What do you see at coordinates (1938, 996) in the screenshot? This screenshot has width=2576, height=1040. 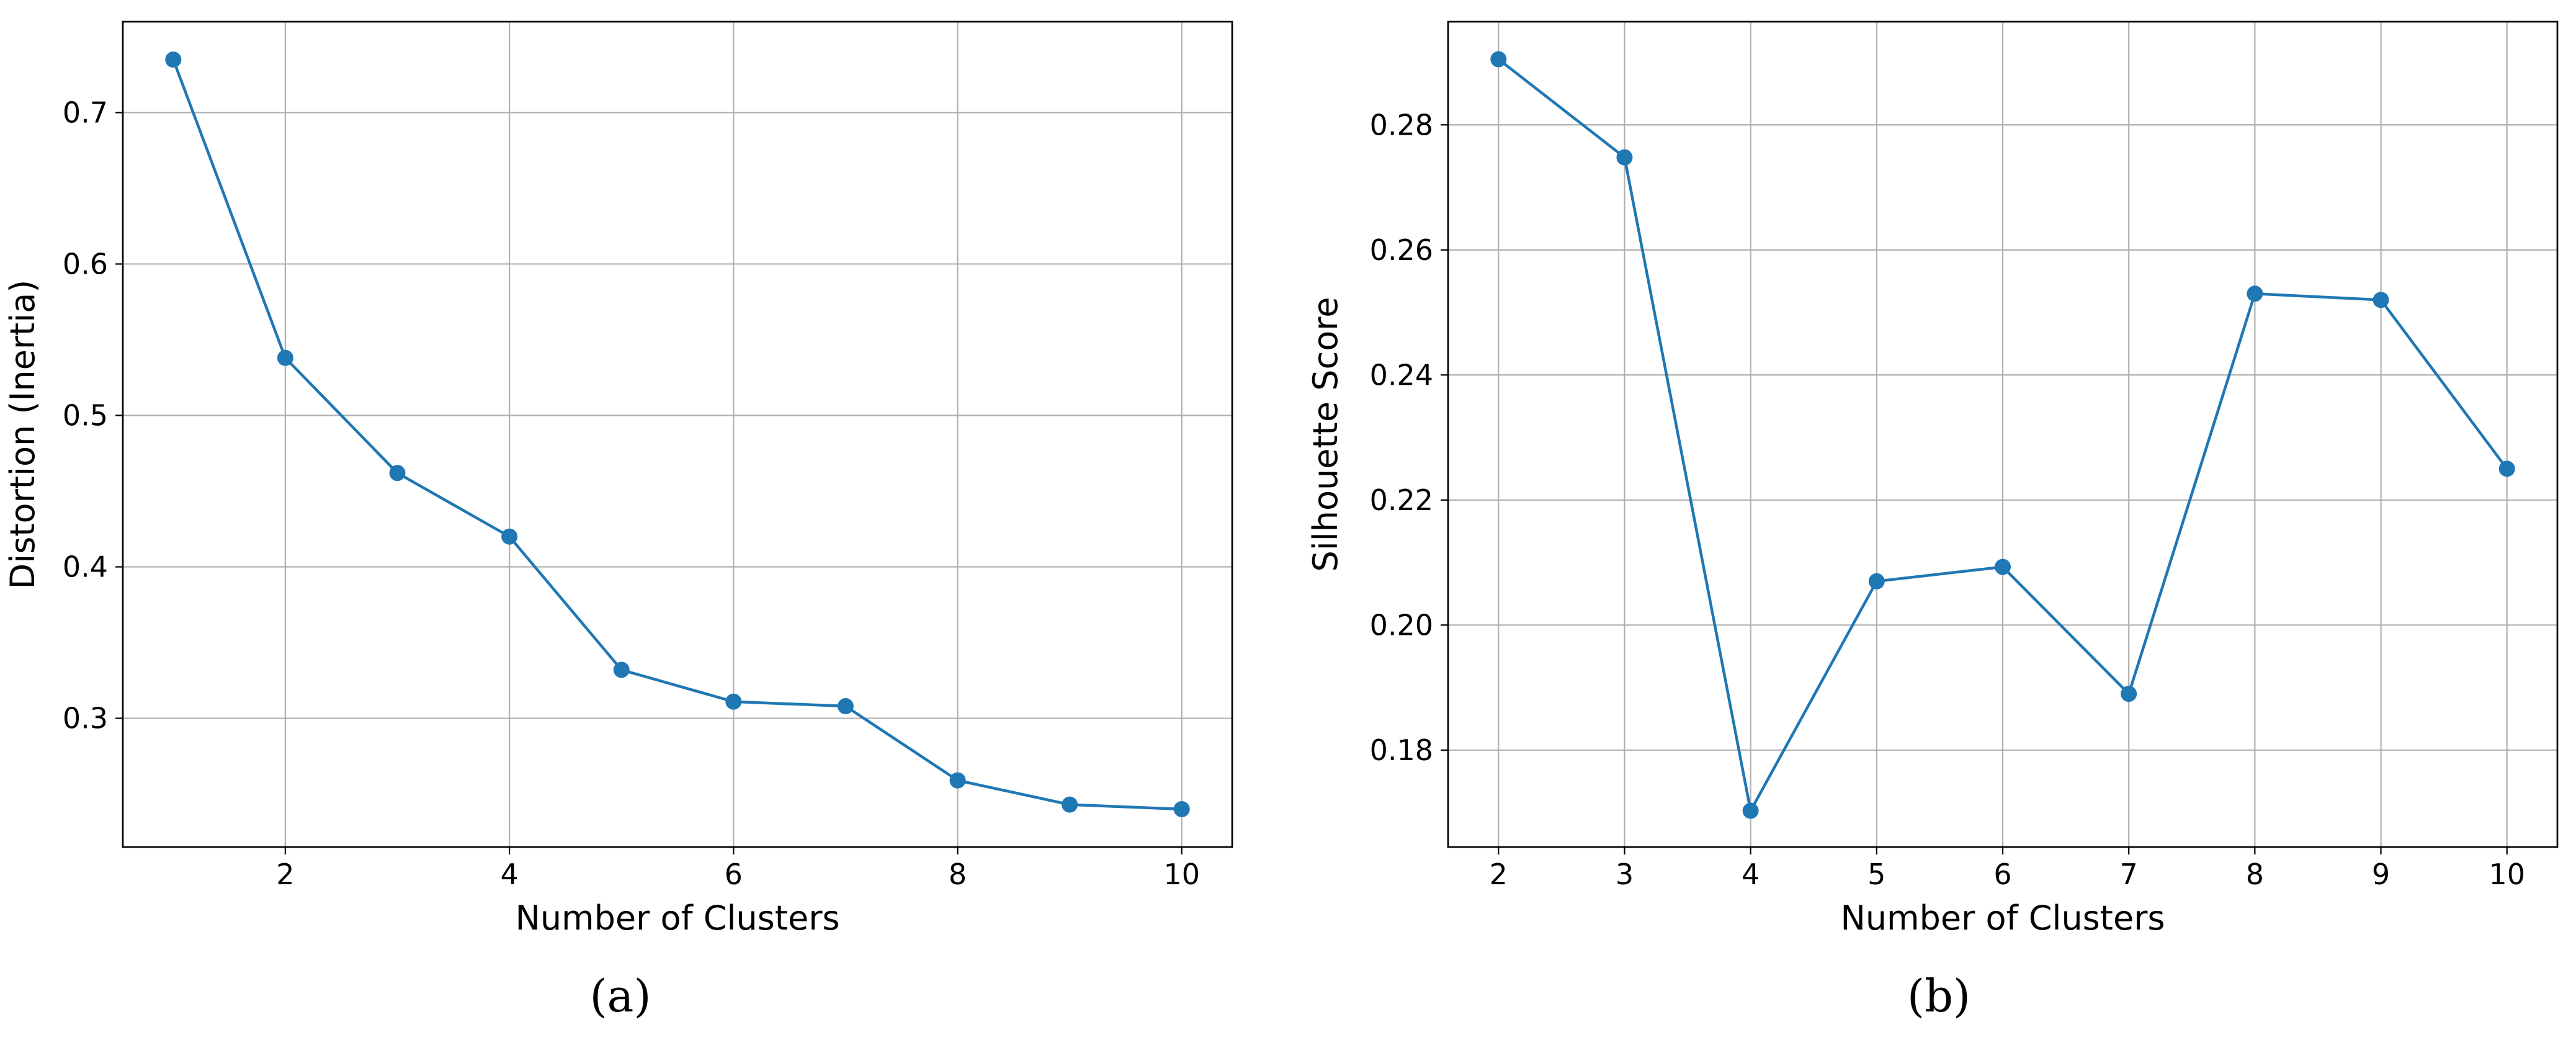 I see `chart-b-caption: (b)` at bounding box center [1938, 996].